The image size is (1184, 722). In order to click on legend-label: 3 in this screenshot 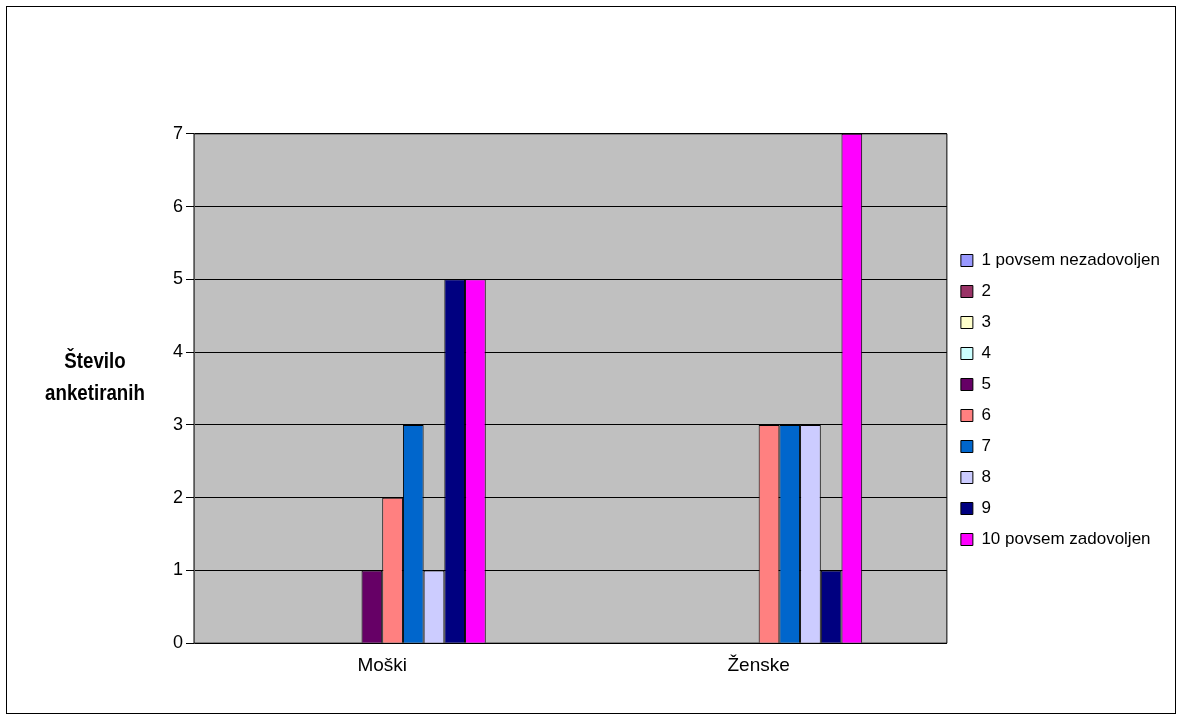, I will do `click(986, 322)`.